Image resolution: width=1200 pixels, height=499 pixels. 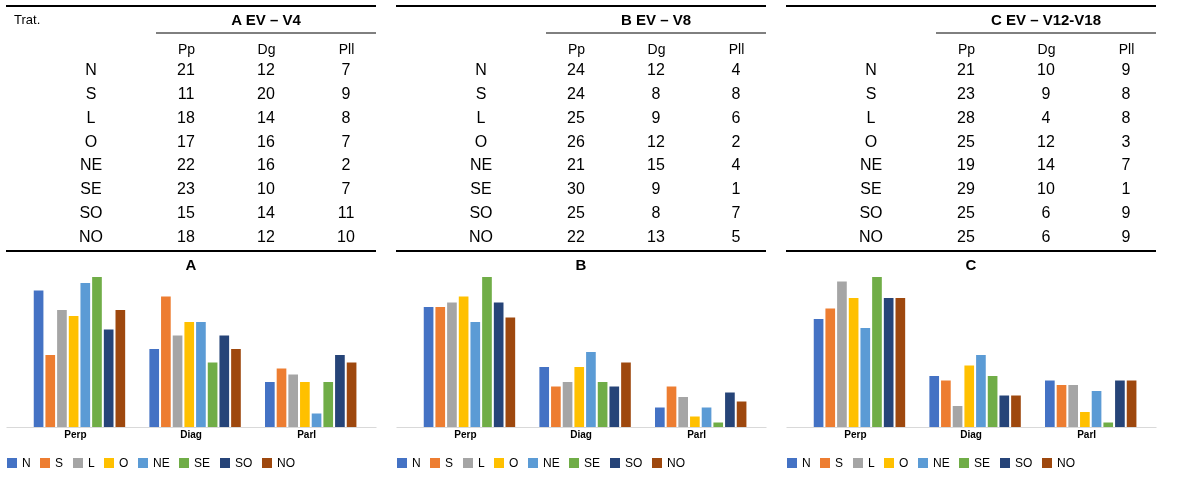 What do you see at coordinates (75, 434) in the screenshot?
I see `x-tick-label: Perp` at bounding box center [75, 434].